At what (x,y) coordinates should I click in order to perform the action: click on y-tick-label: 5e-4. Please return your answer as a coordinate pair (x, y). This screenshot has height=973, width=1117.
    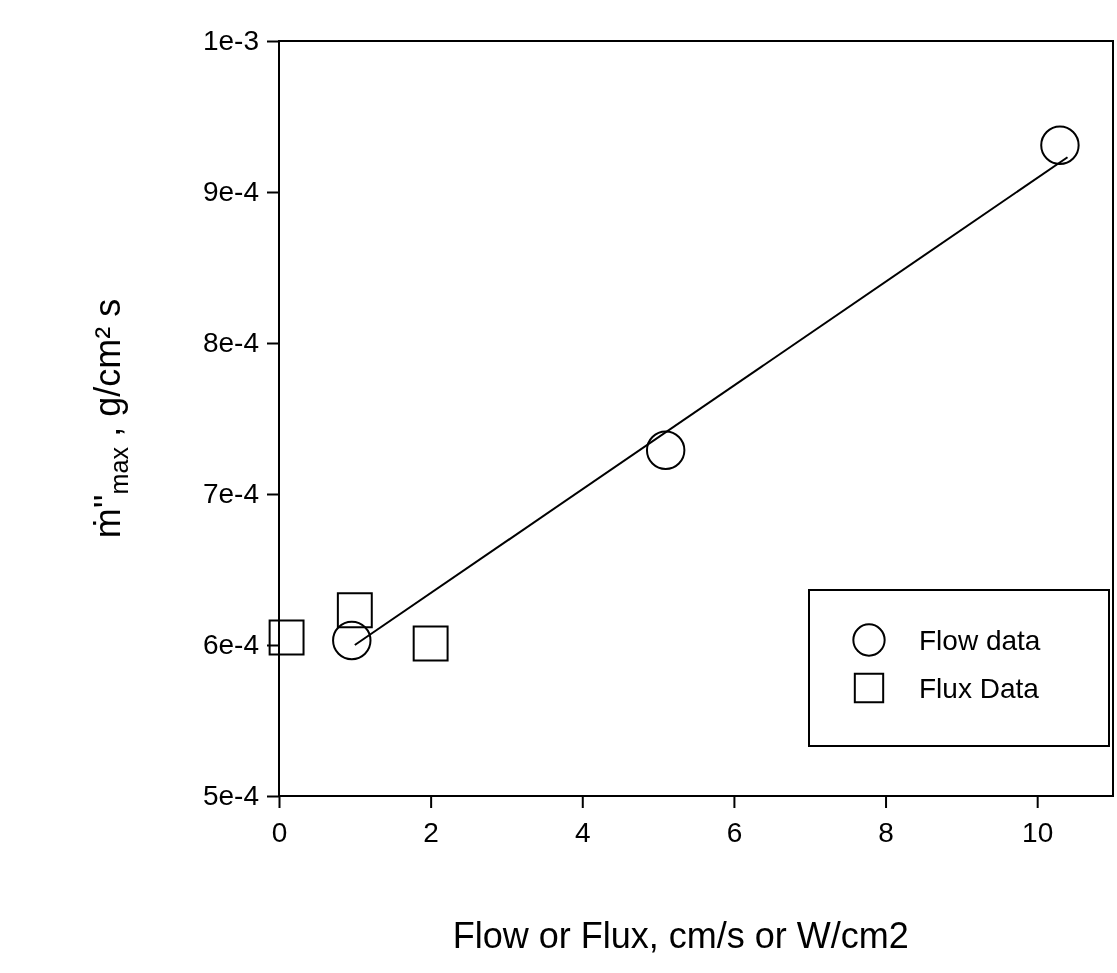
    Looking at the image, I should click on (230, 796).